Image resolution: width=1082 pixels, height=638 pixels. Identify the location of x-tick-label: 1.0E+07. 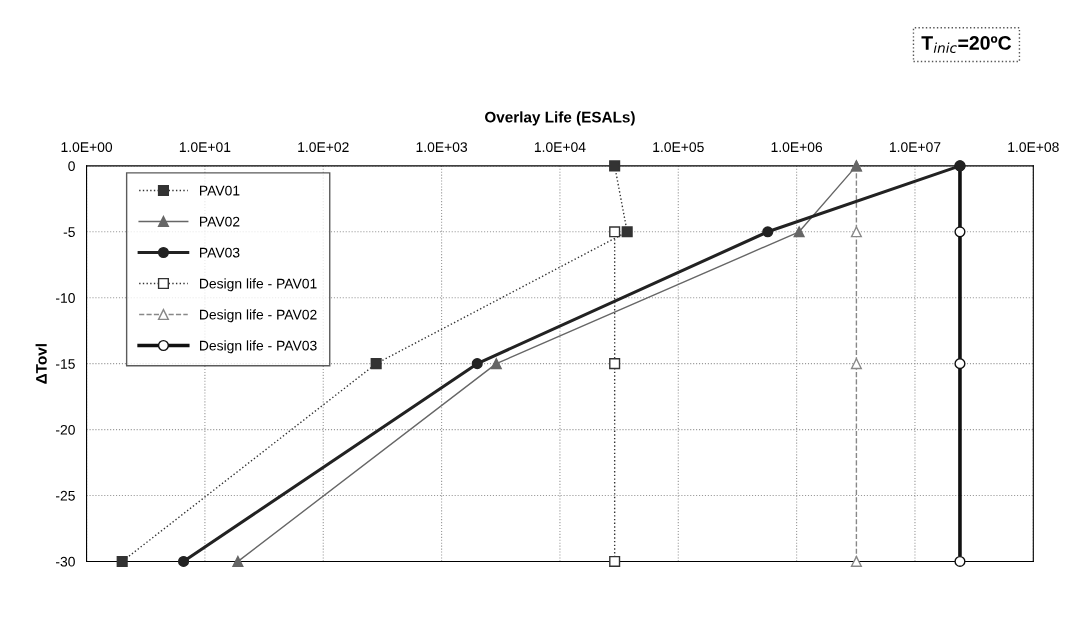
(915, 147).